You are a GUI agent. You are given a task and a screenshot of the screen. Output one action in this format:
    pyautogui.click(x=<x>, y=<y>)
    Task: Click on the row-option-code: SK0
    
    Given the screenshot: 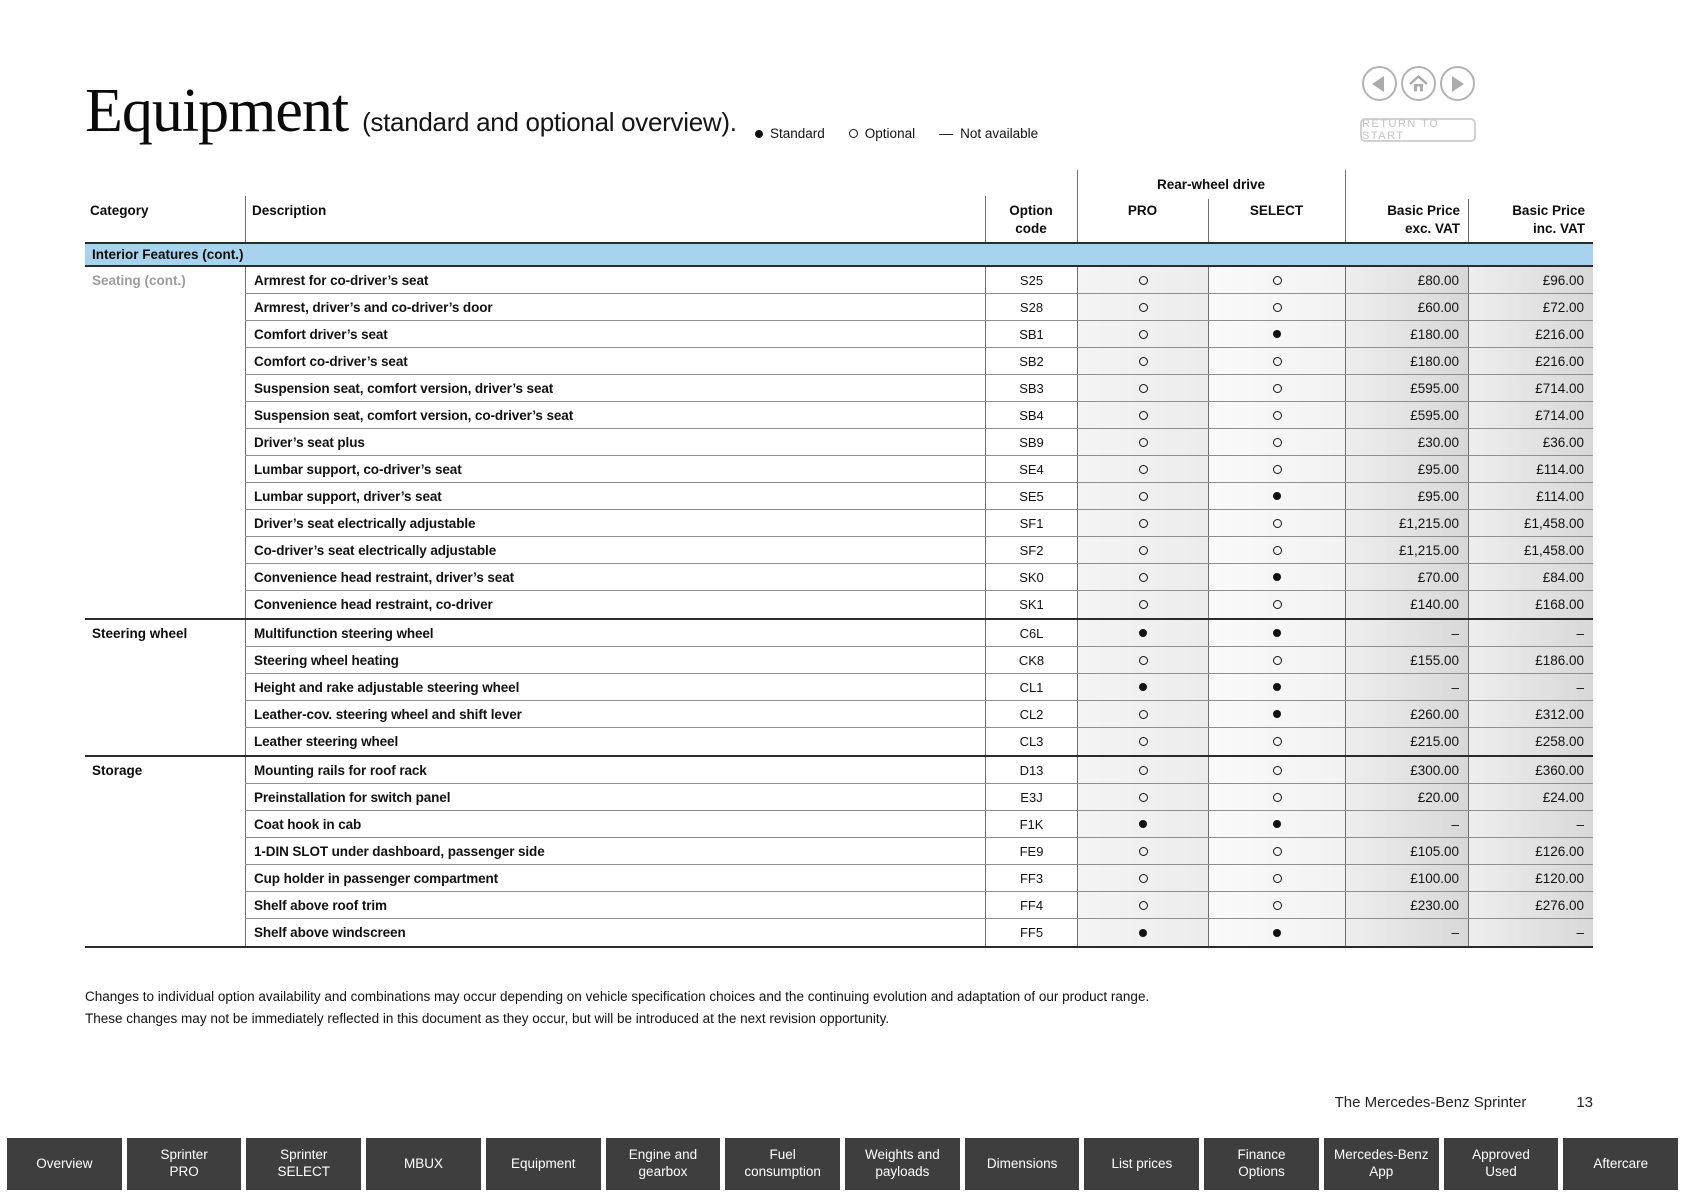 What is the action you would take?
    pyautogui.click(x=1031, y=577)
    